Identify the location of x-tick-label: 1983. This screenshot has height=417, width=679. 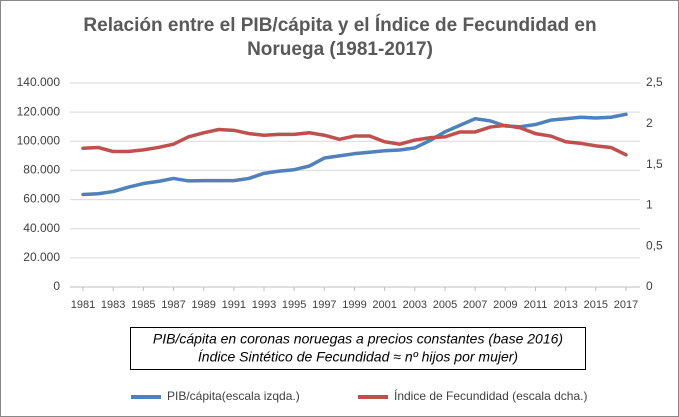
(113, 305).